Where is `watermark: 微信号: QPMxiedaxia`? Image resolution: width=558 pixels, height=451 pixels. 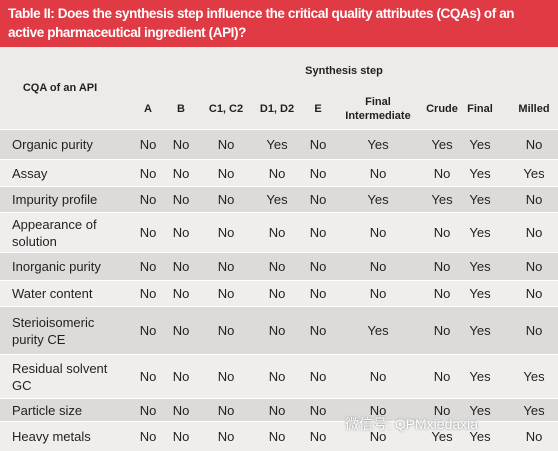 watermark: 微信号: QPMxiedaxia is located at coordinates (412, 424).